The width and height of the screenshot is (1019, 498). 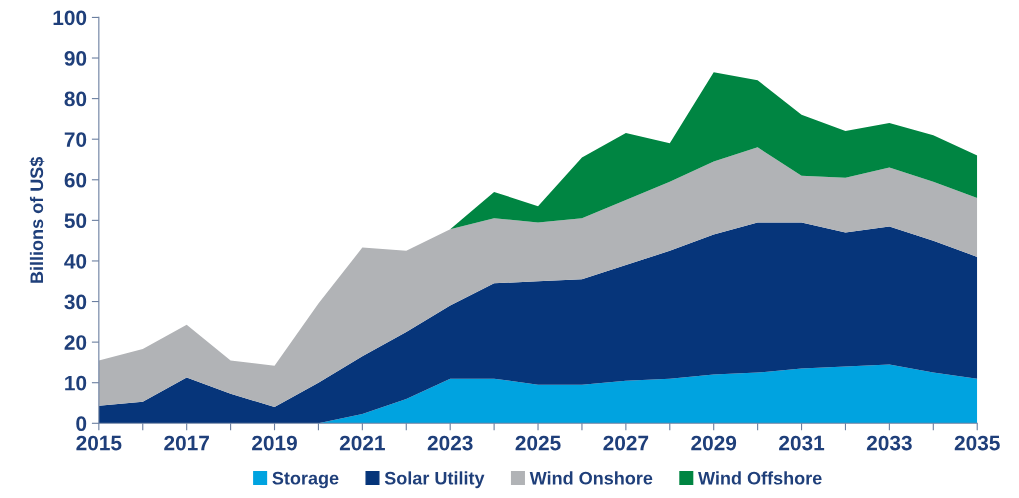 I want to click on x-tick-label: 2031, so click(x=802, y=443).